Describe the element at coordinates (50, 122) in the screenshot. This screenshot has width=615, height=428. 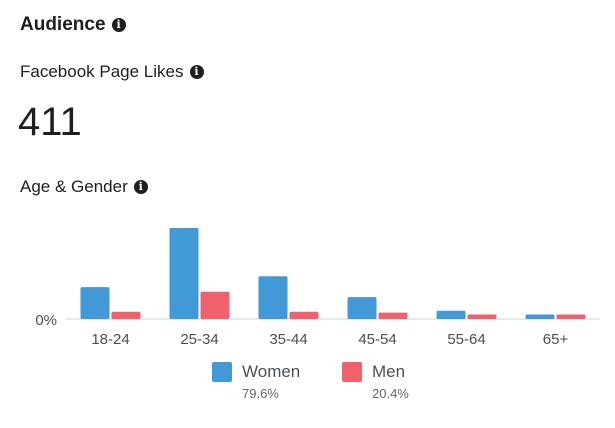
I see `page-likes-value: 411` at that location.